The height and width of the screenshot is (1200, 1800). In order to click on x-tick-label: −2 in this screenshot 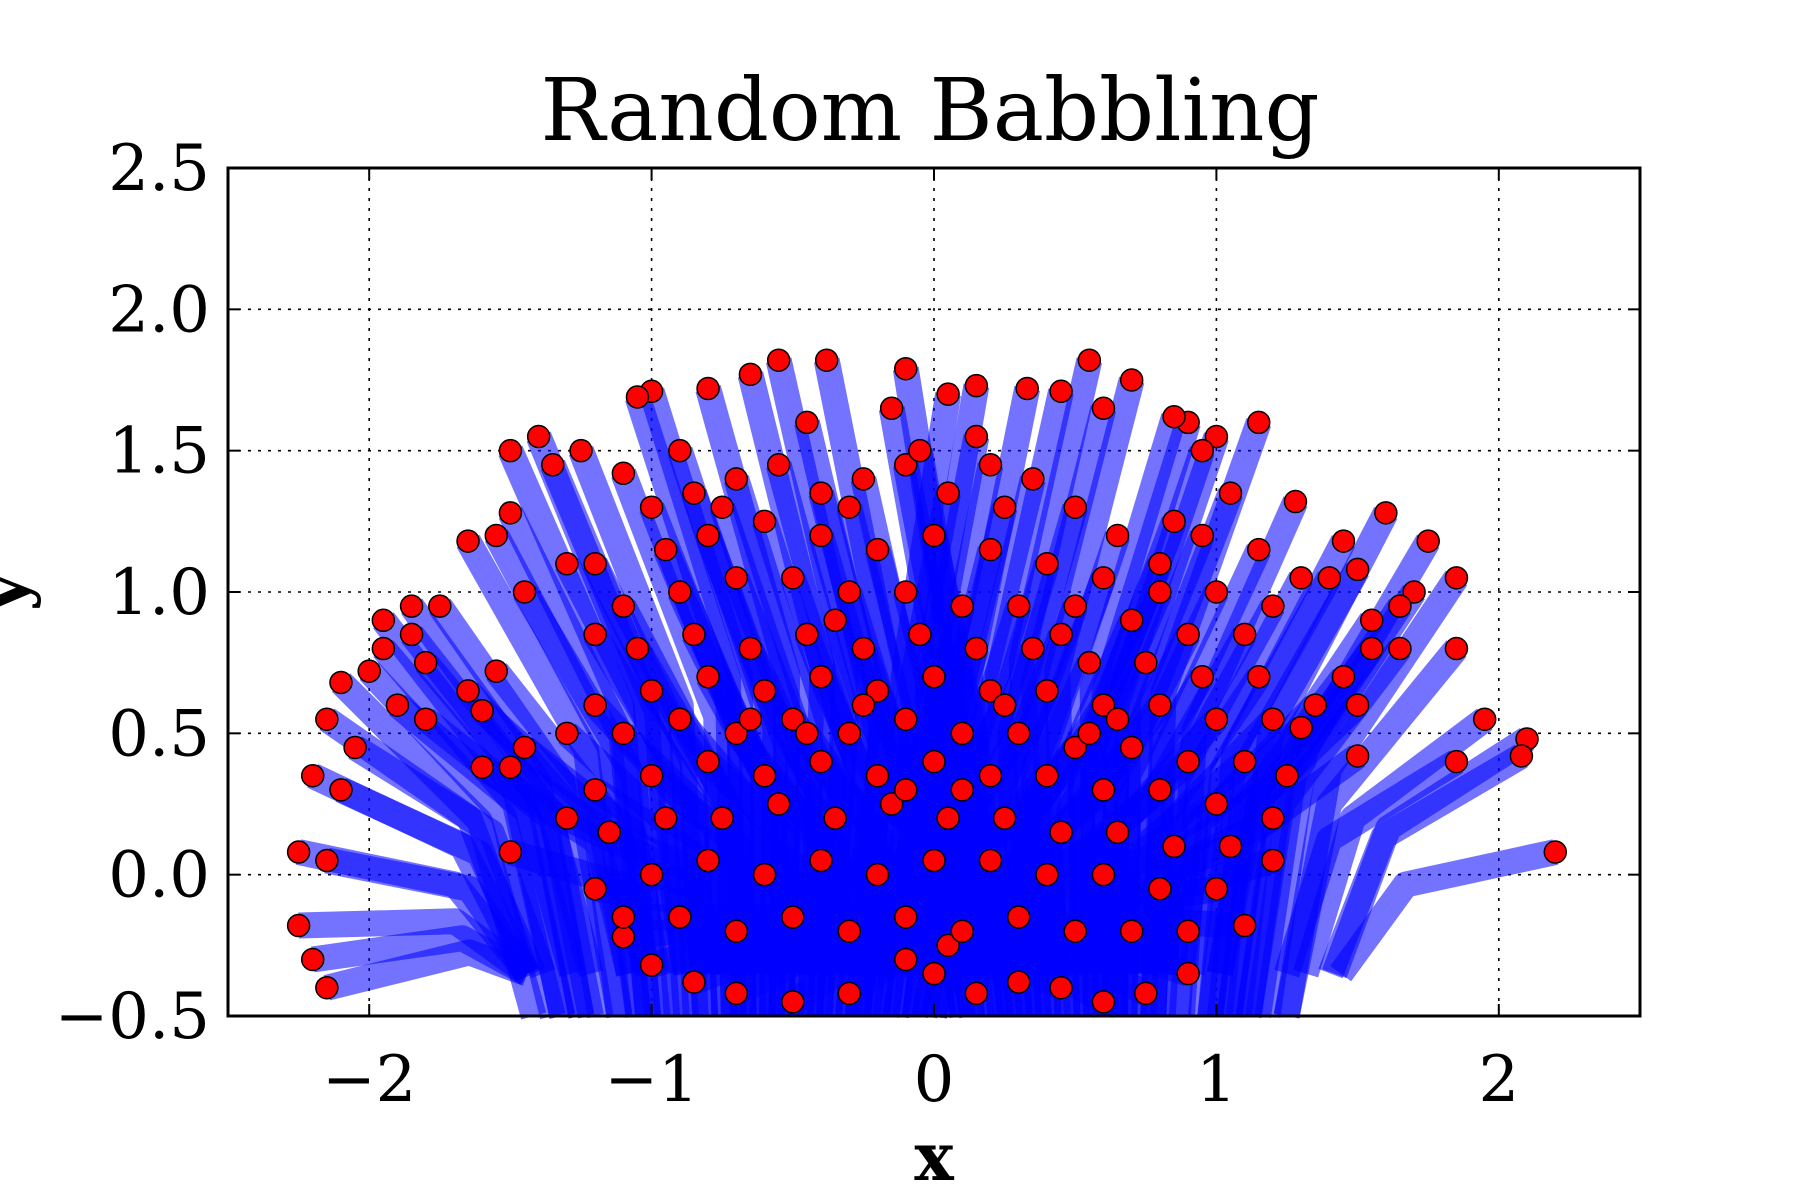, I will do `click(369, 1080)`.